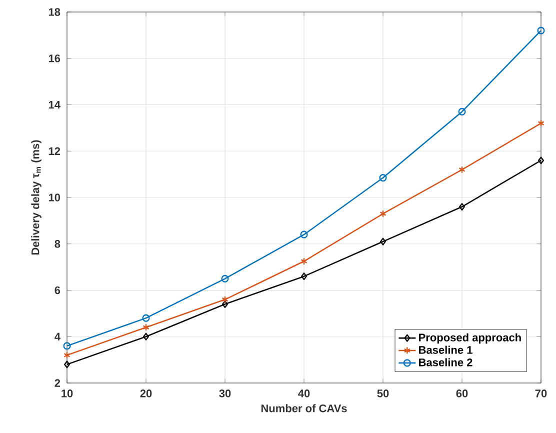 The height and width of the screenshot is (433, 556). What do you see at coordinates (470, 338) in the screenshot?
I see `legend-label: Proposed approach` at bounding box center [470, 338].